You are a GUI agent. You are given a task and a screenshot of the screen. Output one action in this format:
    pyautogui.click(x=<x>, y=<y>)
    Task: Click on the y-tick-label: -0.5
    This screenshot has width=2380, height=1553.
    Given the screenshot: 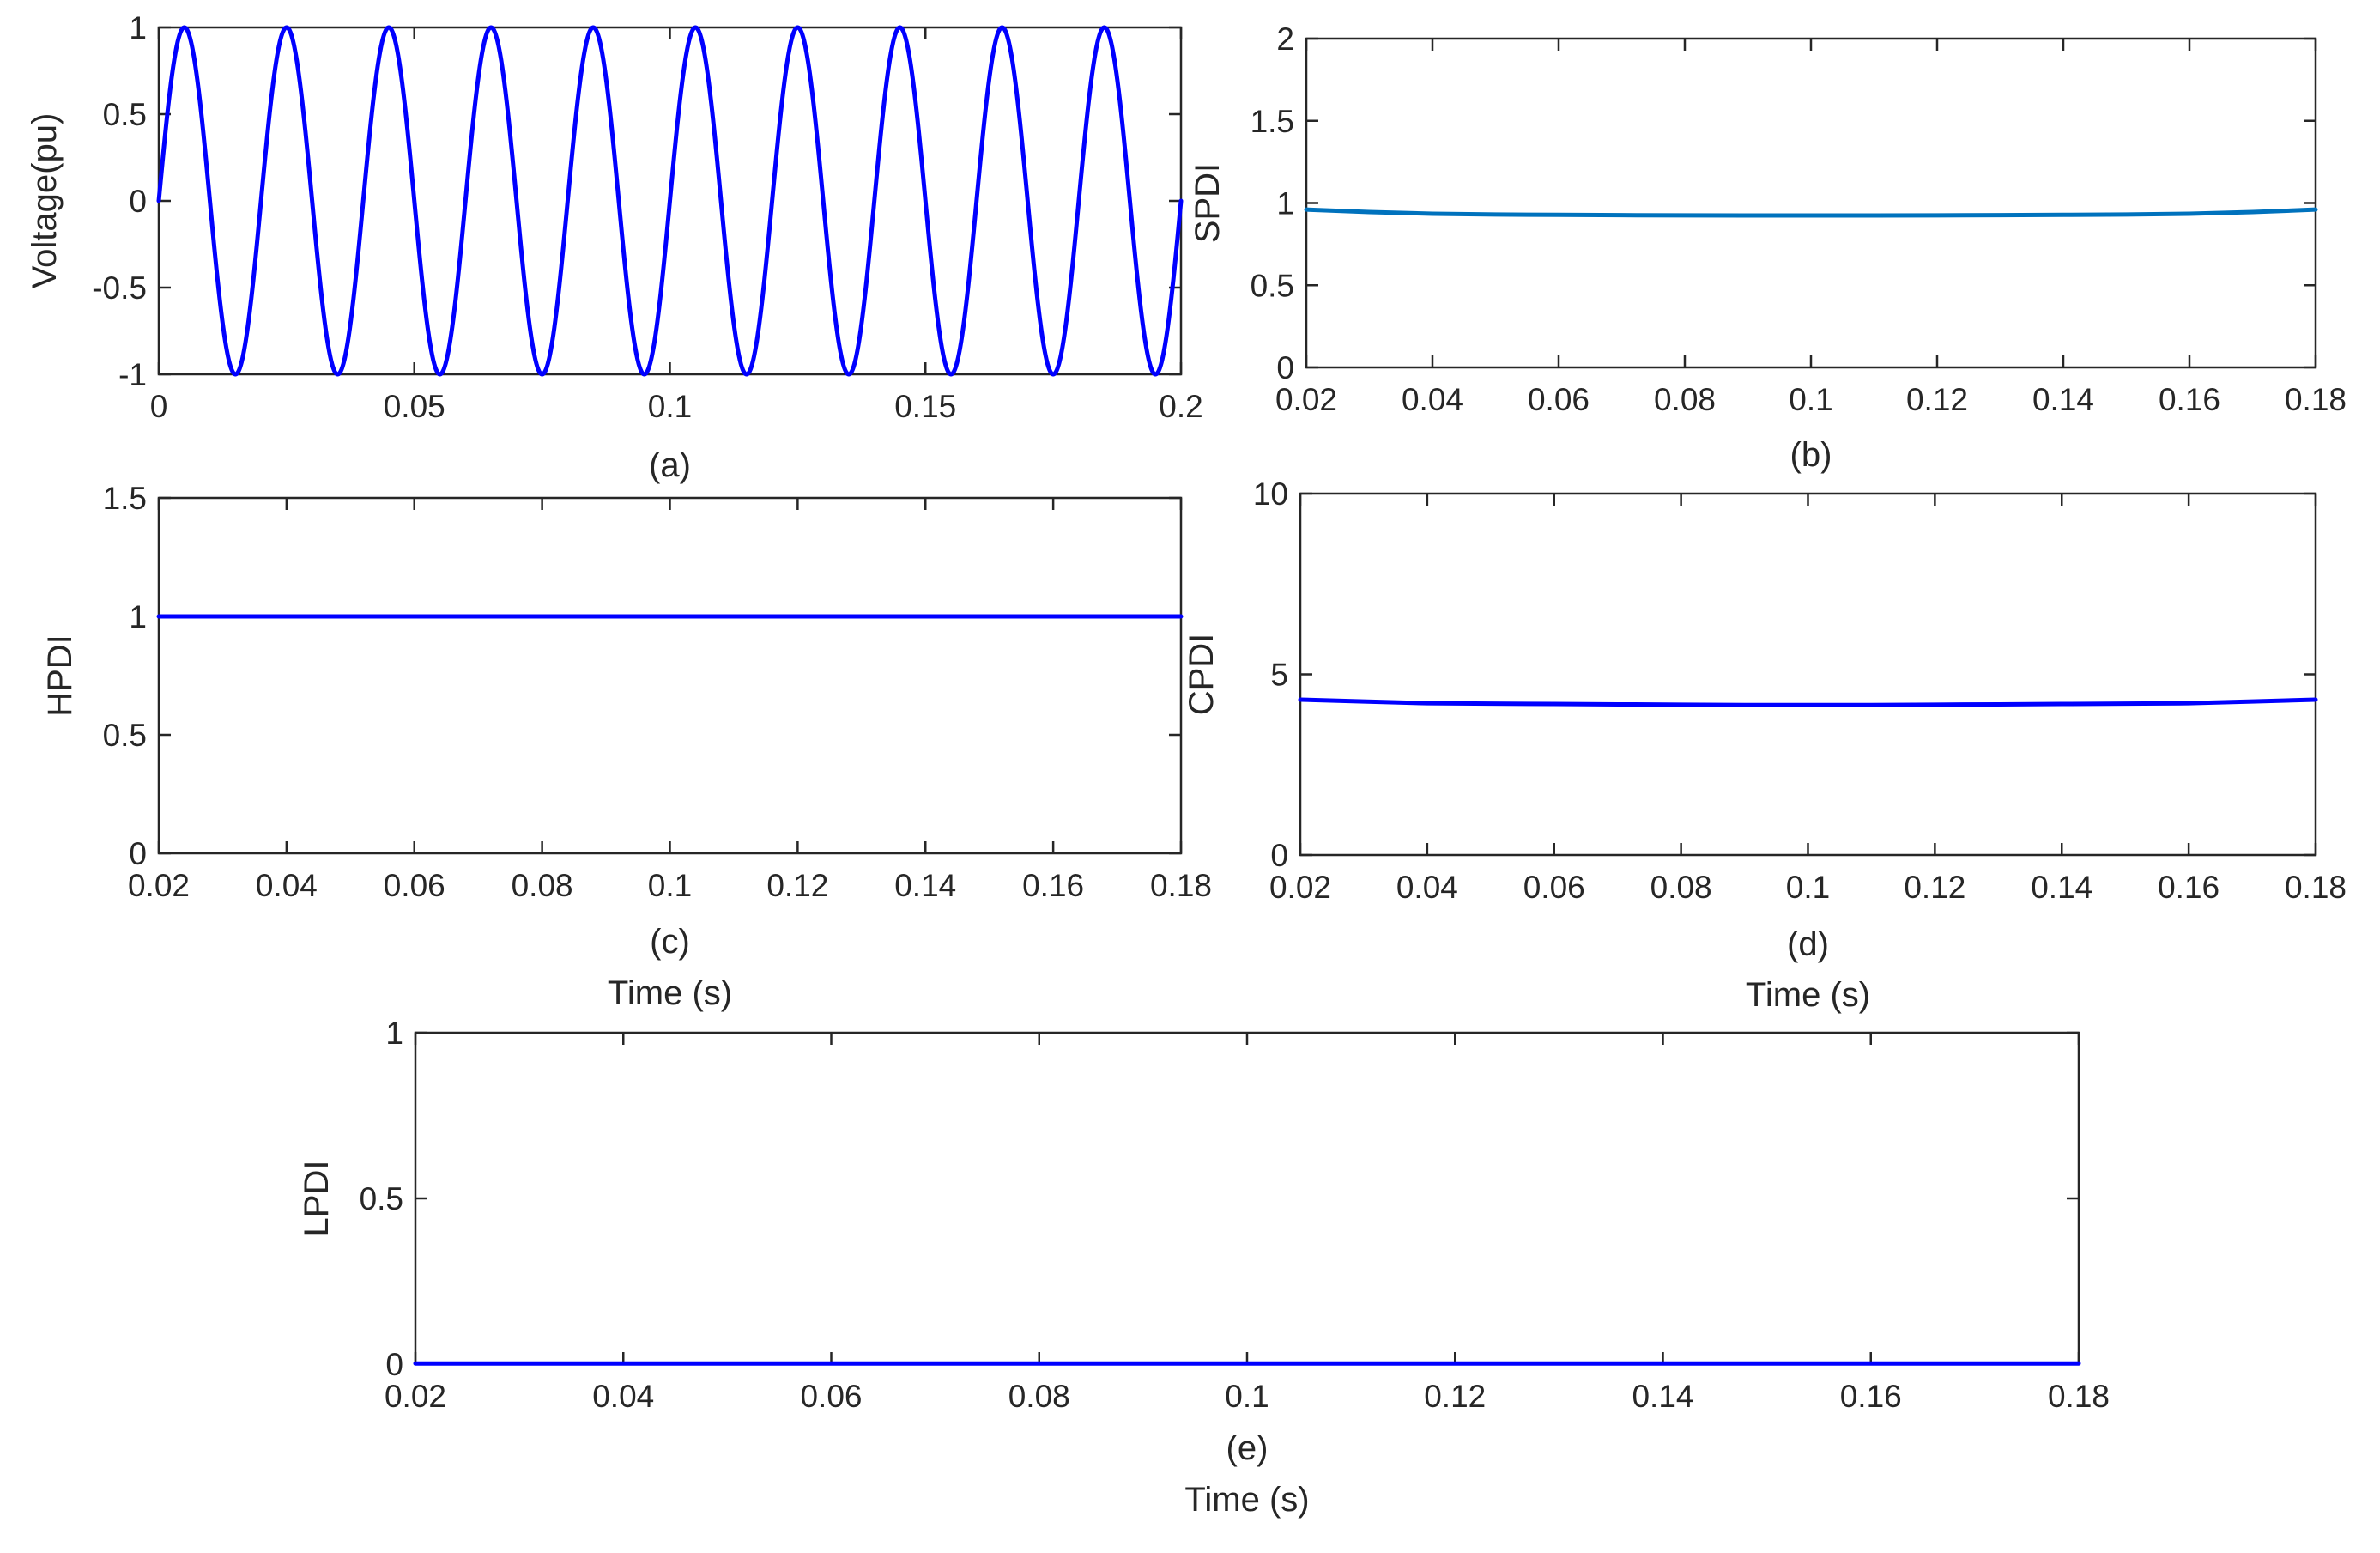 What is the action you would take?
    pyautogui.click(x=119, y=288)
    